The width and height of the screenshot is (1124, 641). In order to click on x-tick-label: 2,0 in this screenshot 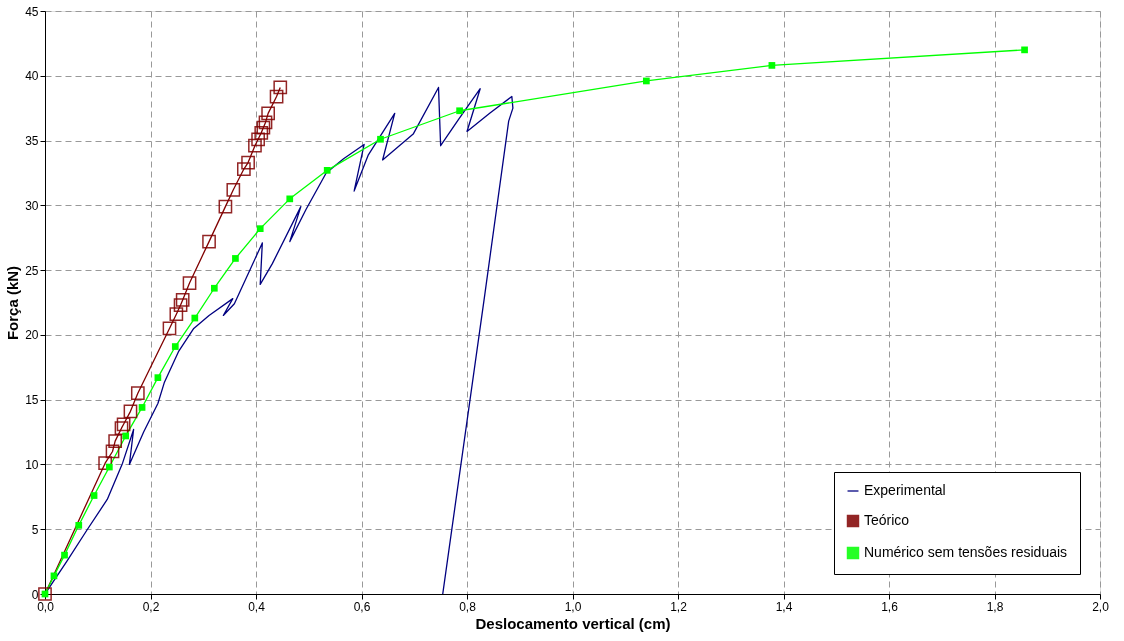, I will do `click(1101, 606)`.